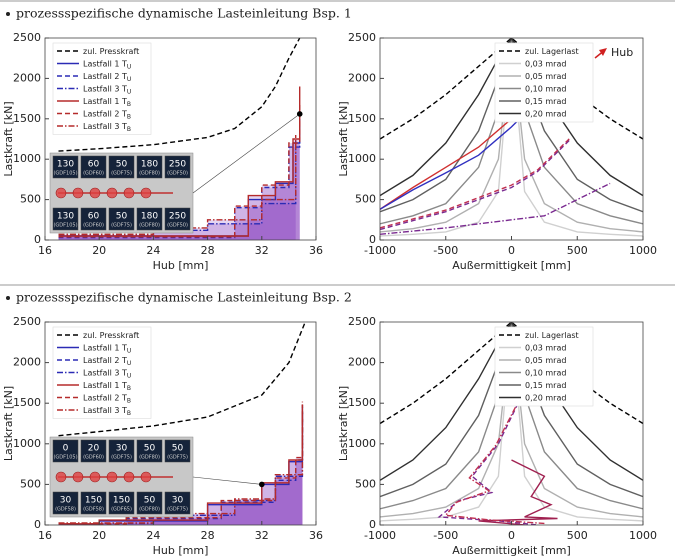 This screenshot has width=675, height=559. Describe the element at coordinates (177, 217) in the screenshot. I see `inset-value: 250` at that location.